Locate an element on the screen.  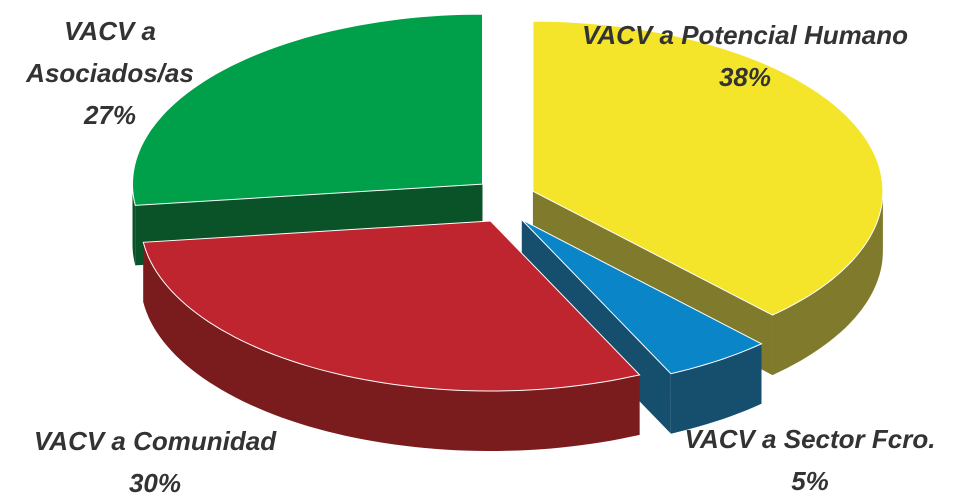
value-label: 30% is located at coordinates (155, 483).